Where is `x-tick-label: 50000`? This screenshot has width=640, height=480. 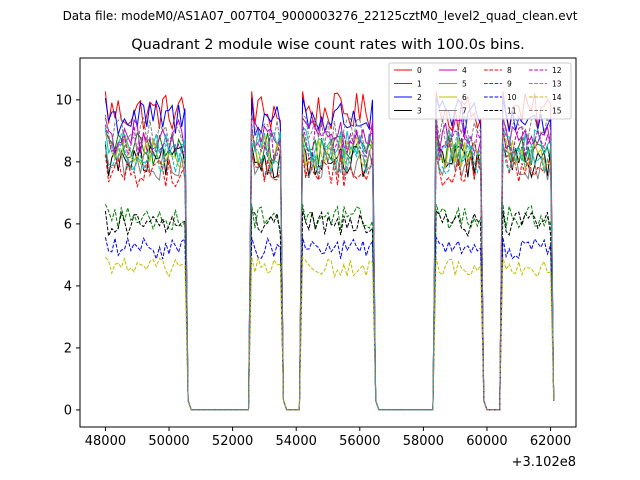
x-tick-label: 50000 is located at coordinates (168, 441).